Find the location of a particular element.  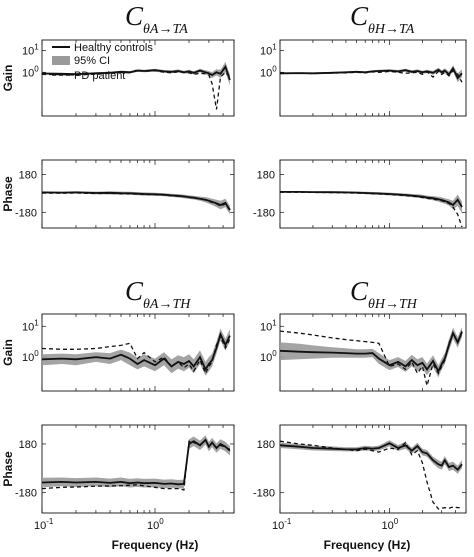

healthy-controls-line is located at coordinates (136, 462).